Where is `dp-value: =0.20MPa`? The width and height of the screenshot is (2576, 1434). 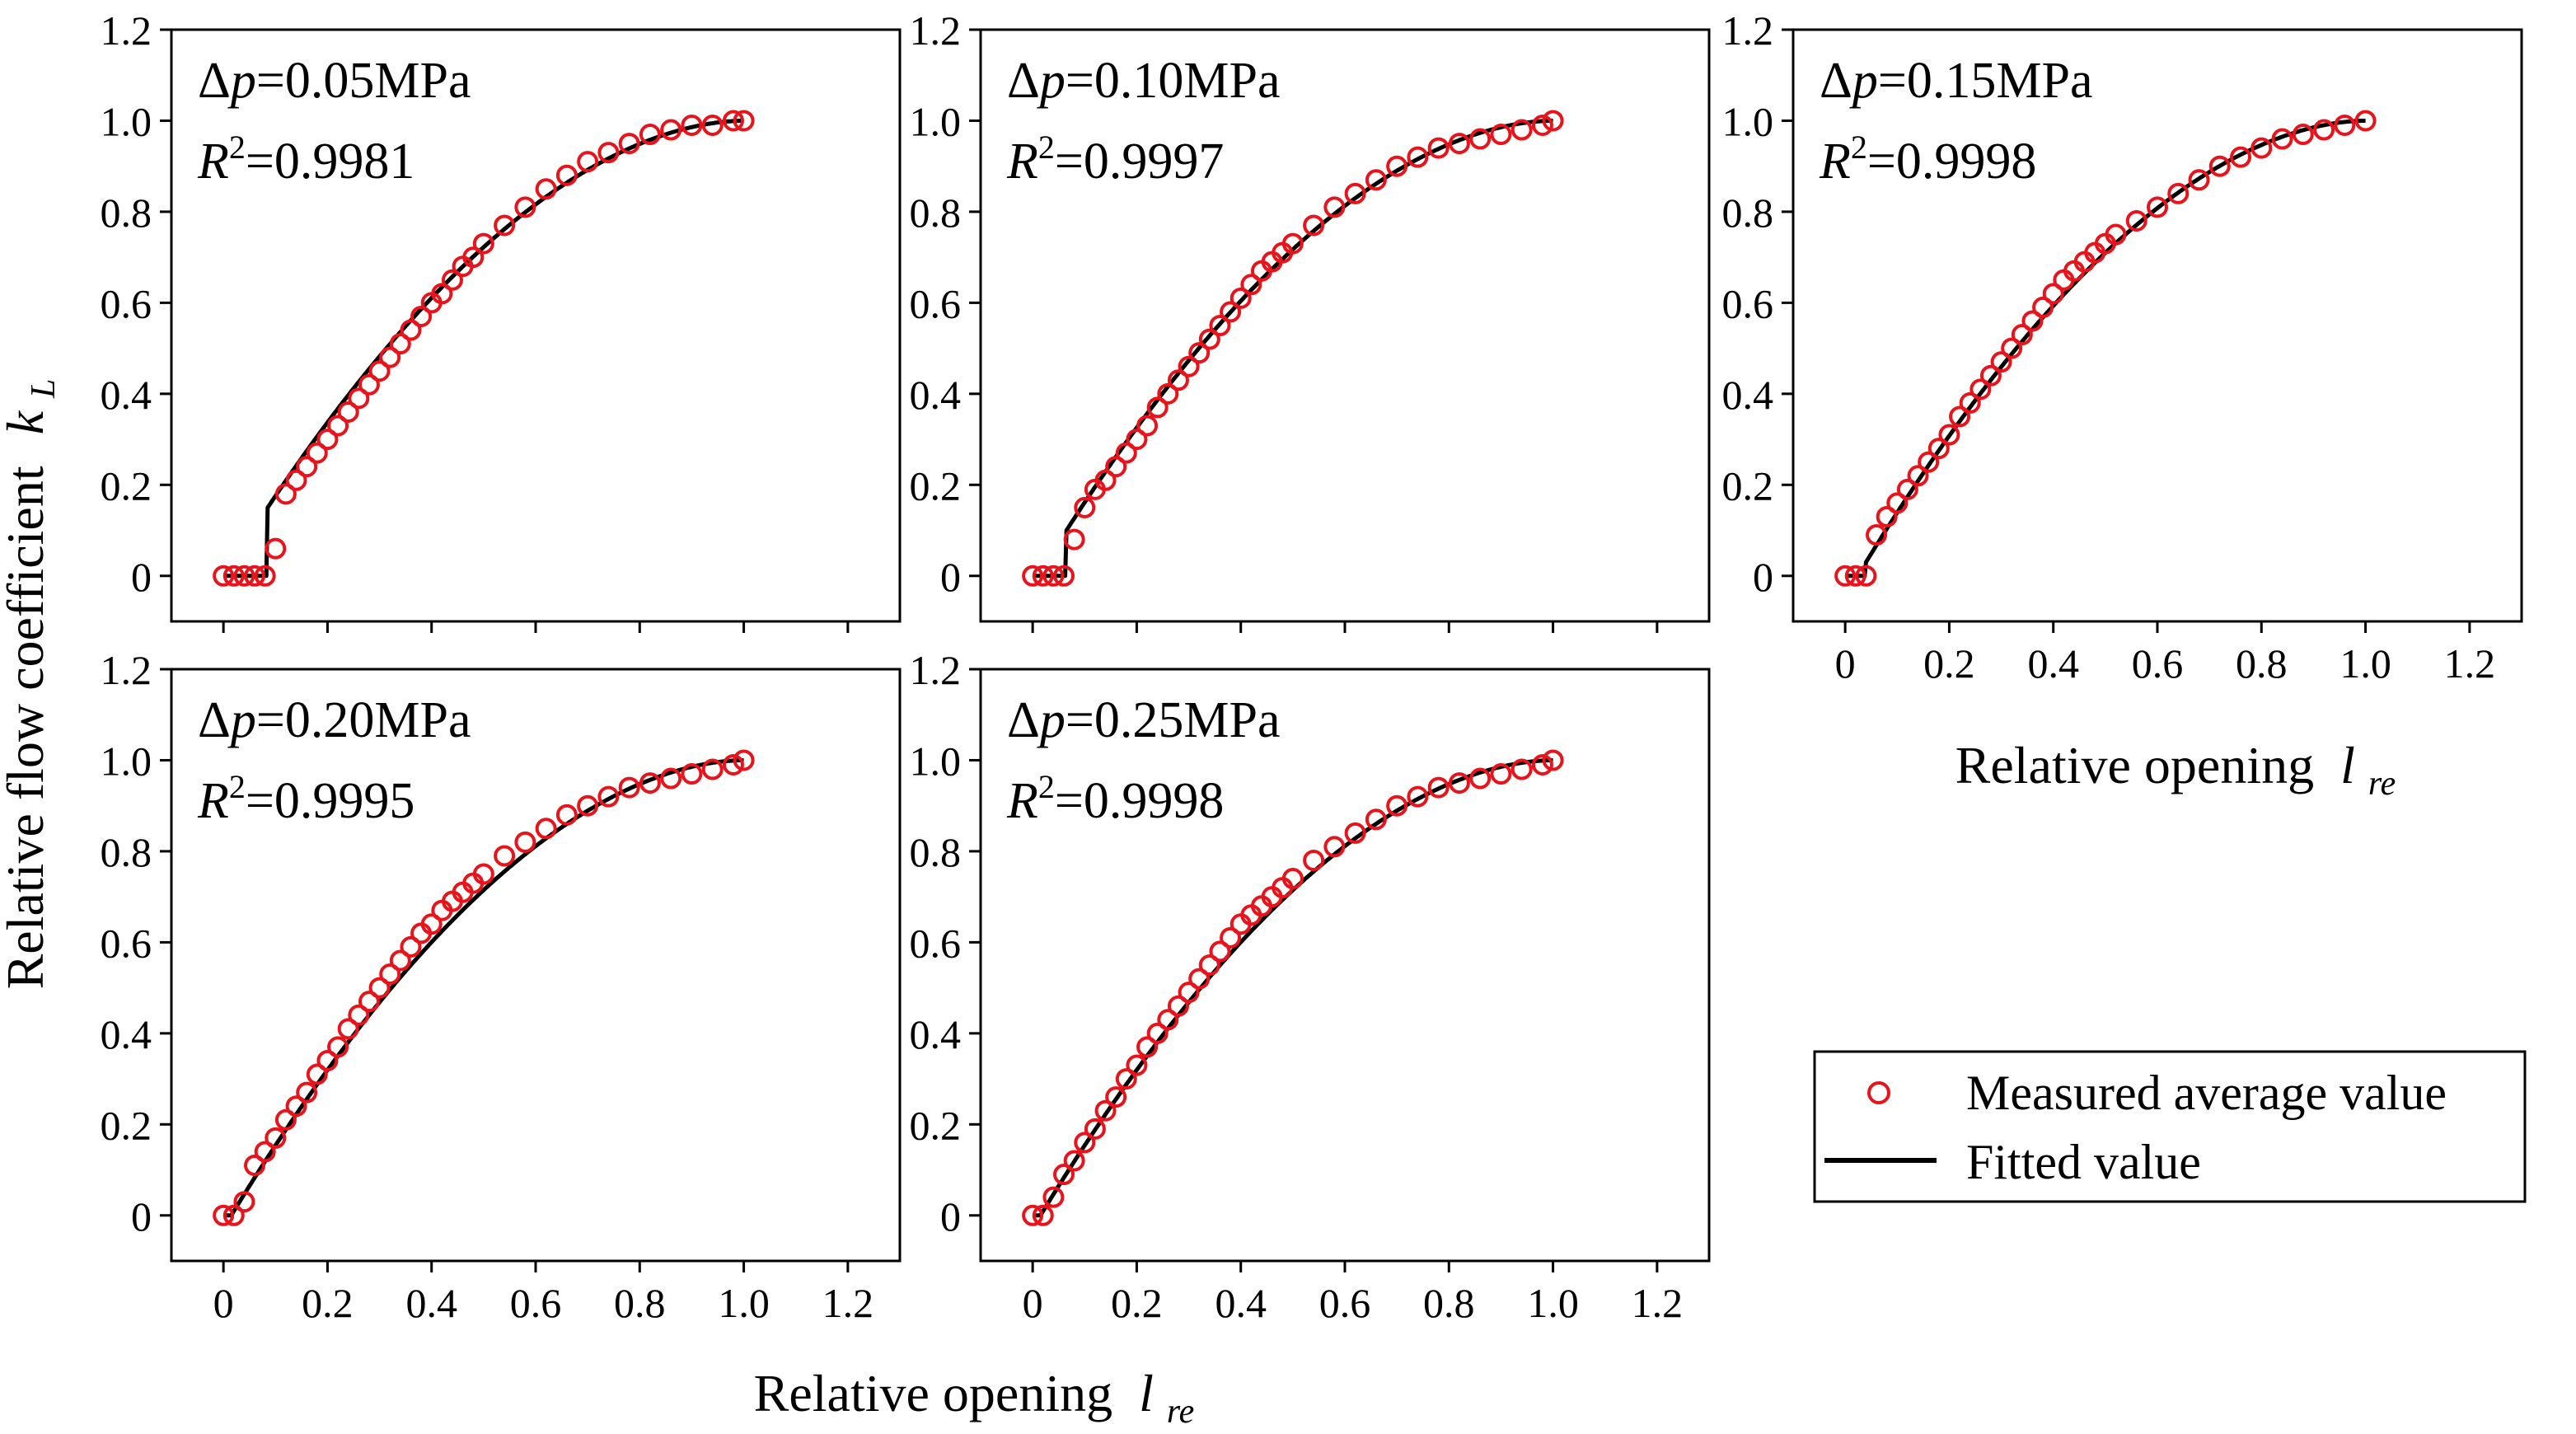
dp-value: =0.20MPa is located at coordinates (363, 720).